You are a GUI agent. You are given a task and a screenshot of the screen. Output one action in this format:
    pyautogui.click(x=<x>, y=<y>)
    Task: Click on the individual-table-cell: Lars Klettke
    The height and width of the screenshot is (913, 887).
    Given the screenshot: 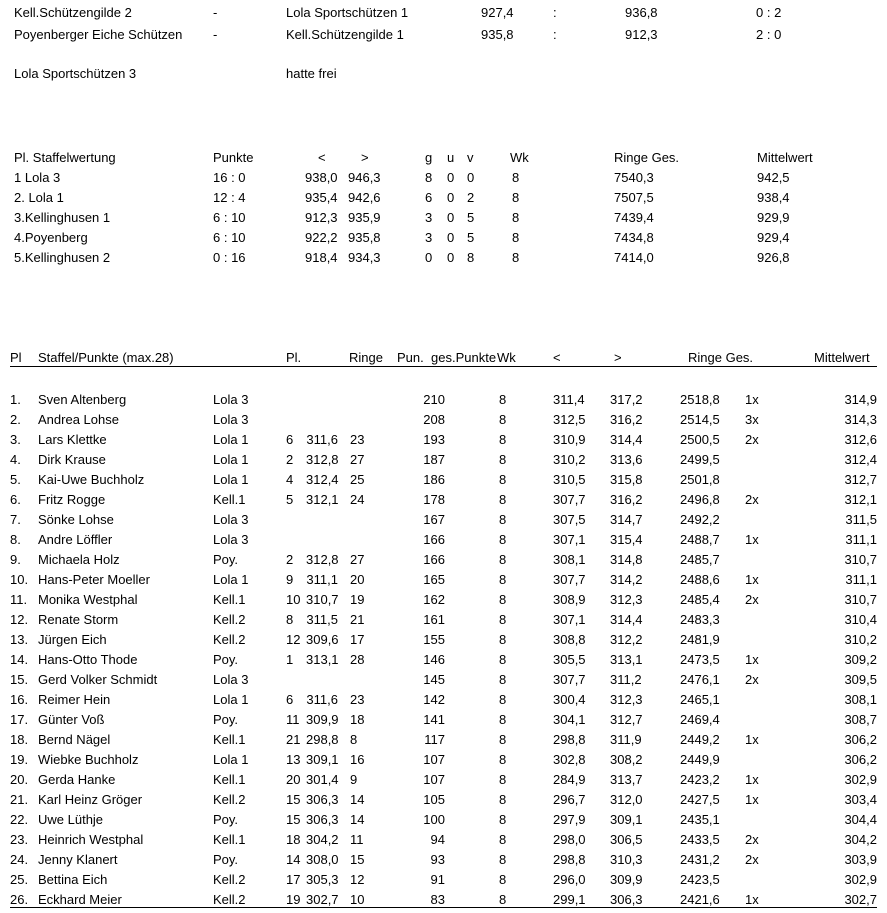 What is the action you would take?
    pyautogui.click(x=72, y=439)
    